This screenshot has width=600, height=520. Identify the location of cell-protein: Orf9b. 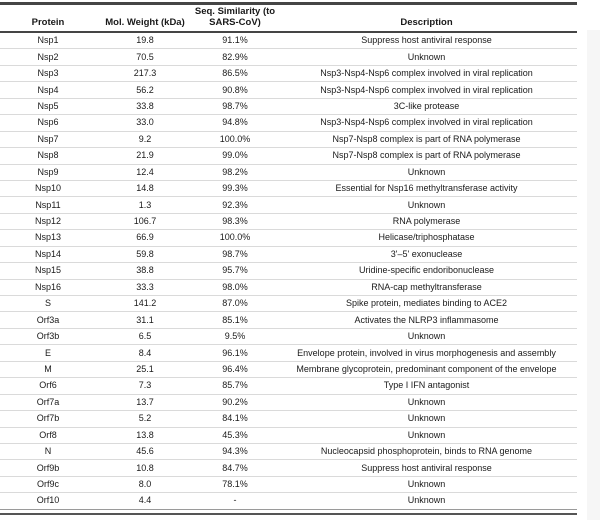
(48, 467).